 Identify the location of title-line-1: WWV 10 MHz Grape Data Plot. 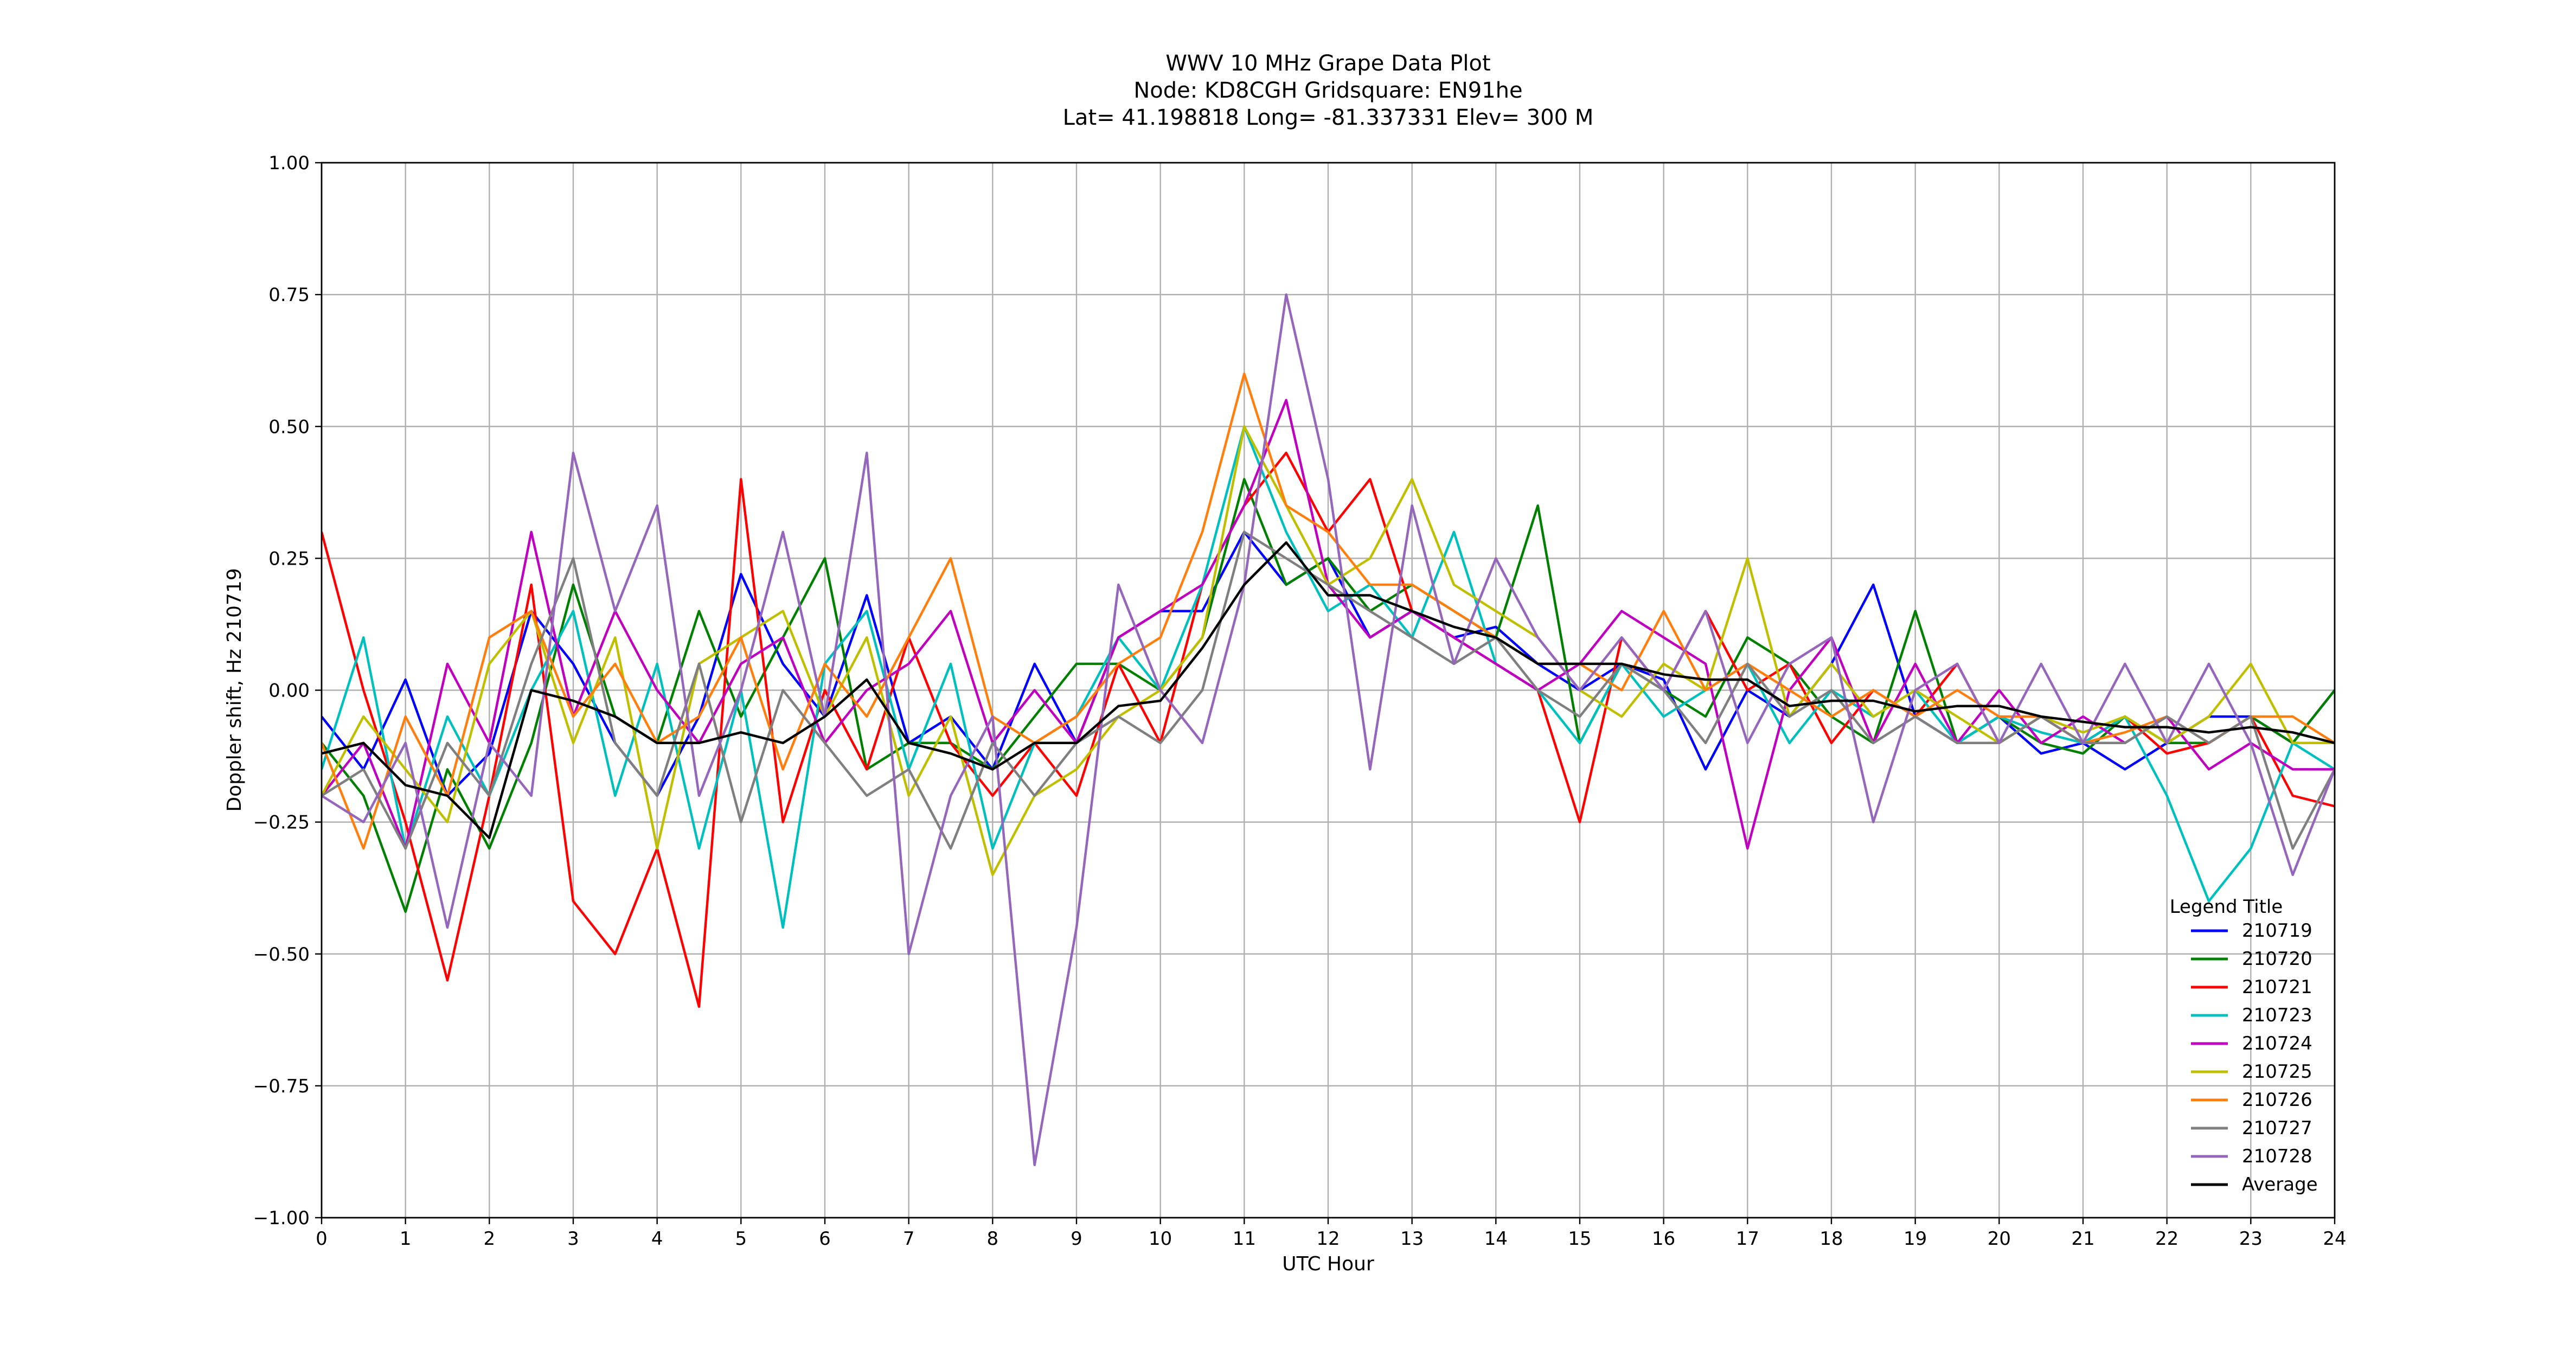
(1327, 63).